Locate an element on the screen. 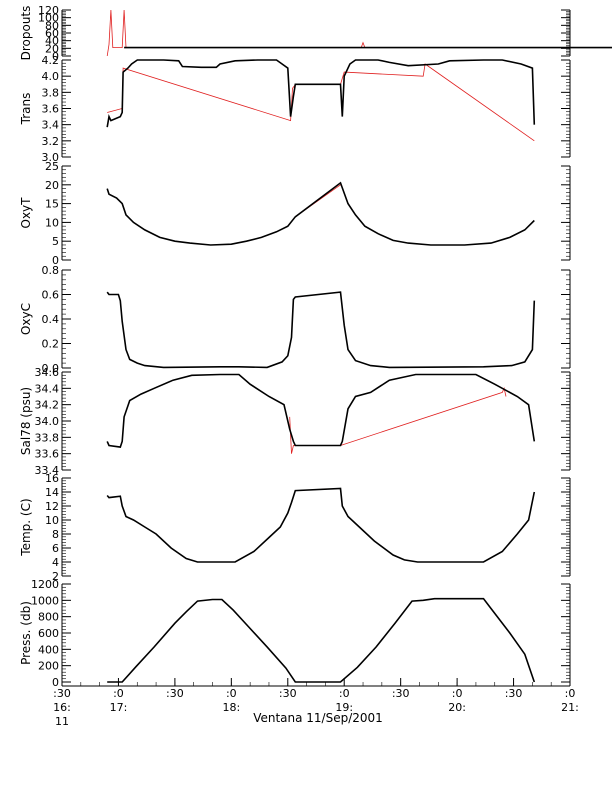 This screenshot has height=785, width=612. x-tick-label: 16: is located at coordinates (62, 707).